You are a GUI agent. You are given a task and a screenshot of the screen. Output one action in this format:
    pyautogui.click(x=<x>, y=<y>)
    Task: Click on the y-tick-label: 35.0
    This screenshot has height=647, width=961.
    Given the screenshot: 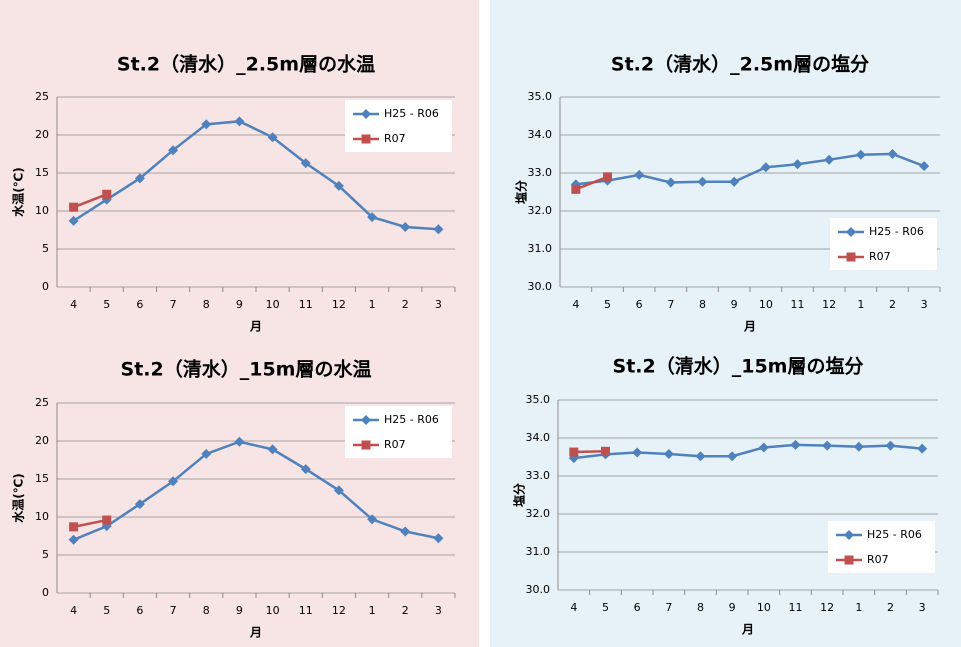 What is the action you would take?
    pyautogui.click(x=540, y=96)
    